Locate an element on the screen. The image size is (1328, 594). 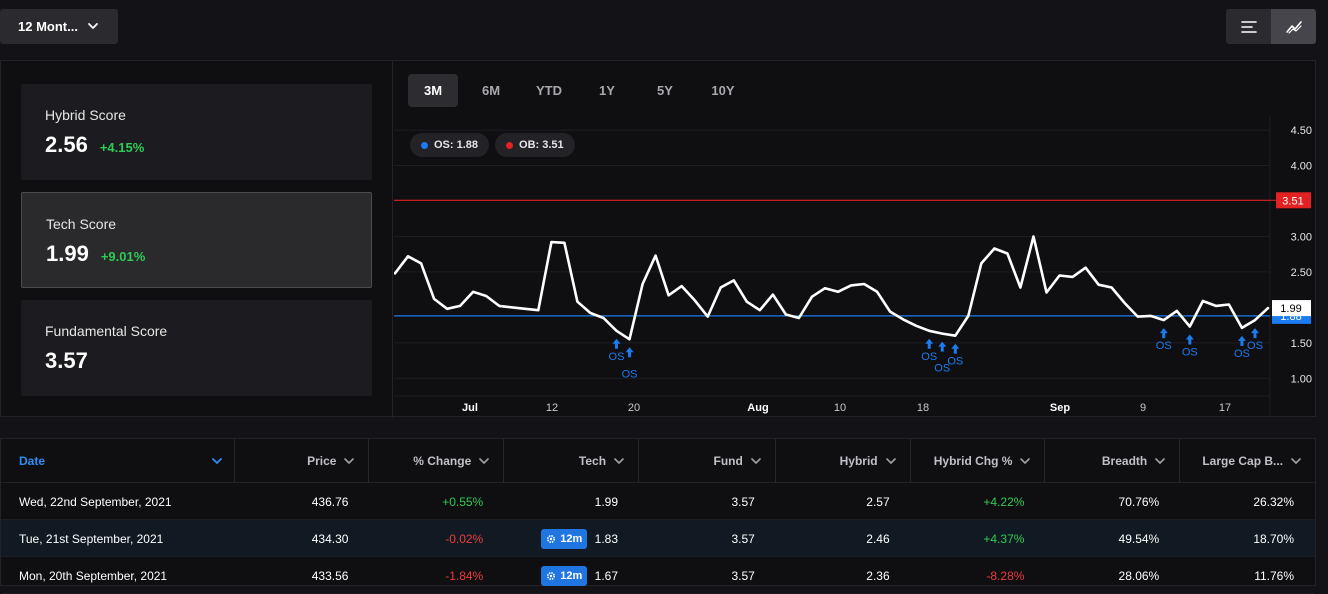
cell-hybrid-chg: +4.22% is located at coordinates (1004, 501).